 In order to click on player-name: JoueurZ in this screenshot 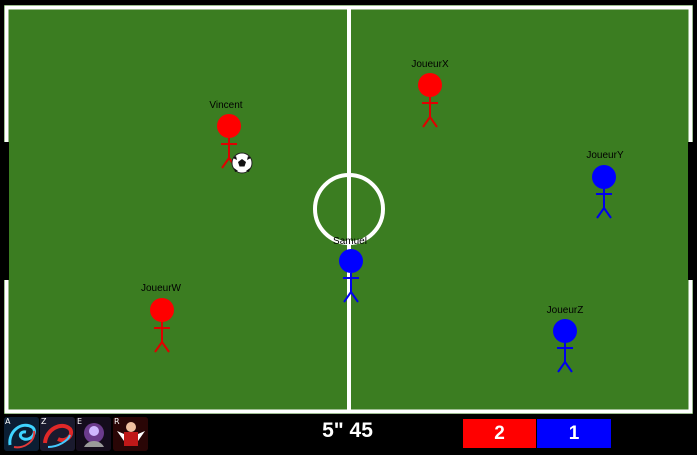, I will do `click(565, 310)`.